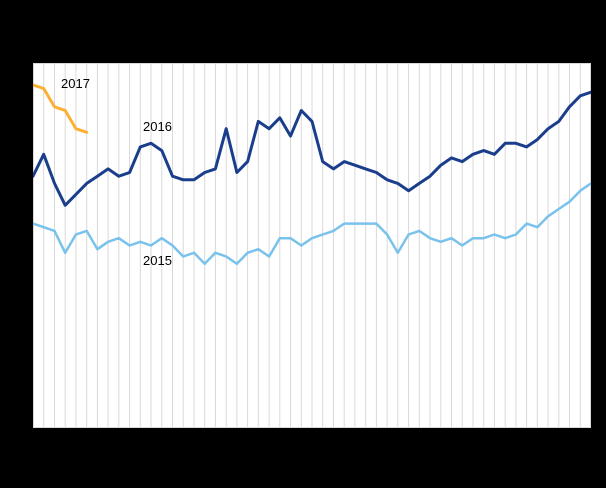 Image resolution: width=606 pixels, height=488 pixels. Describe the element at coordinates (157, 260) in the screenshot. I see `series-label-2015: 2015` at that location.